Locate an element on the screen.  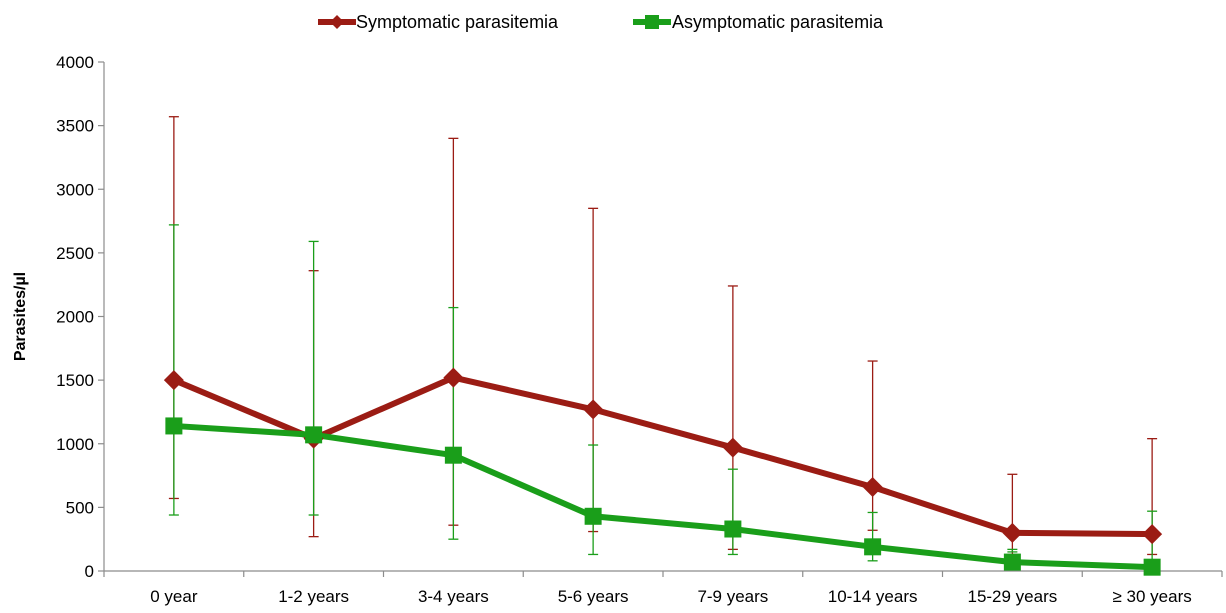
legend-label: Asymptomatic parasitemia is located at coordinates (778, 22).